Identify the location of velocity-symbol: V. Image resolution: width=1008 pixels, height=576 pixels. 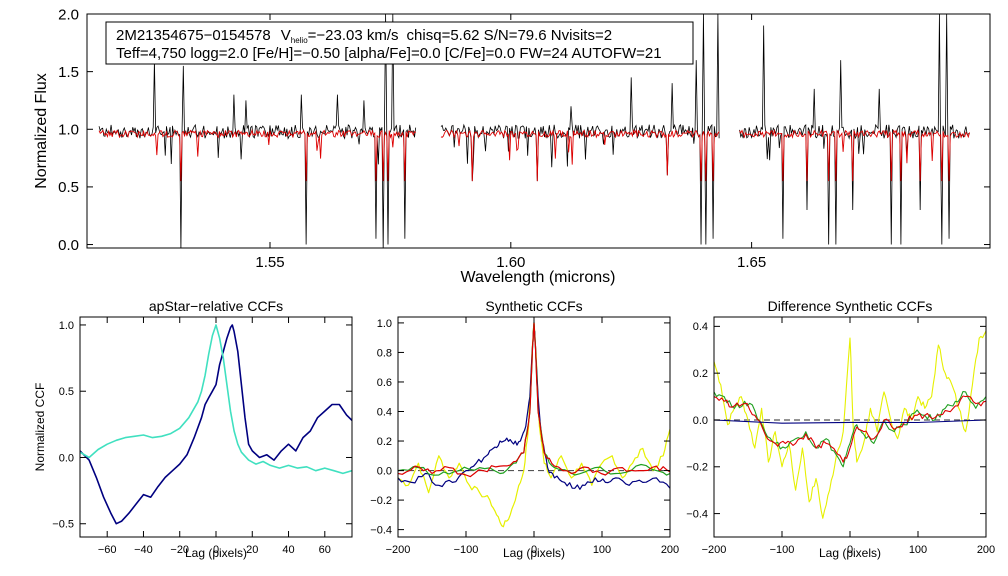
(286, 35).